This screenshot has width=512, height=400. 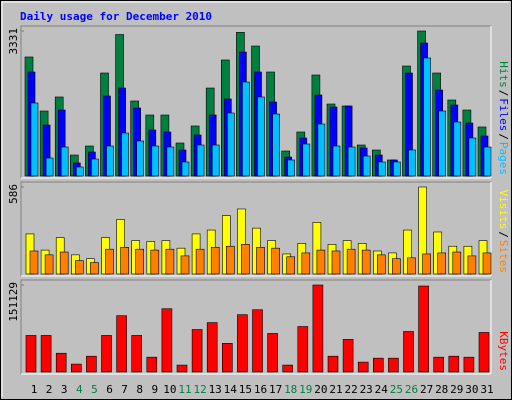 What do you see at coordinates (503, 351) in the screenshot?
I see `legend-entry: KBytes` at bounding box center [503, 351].